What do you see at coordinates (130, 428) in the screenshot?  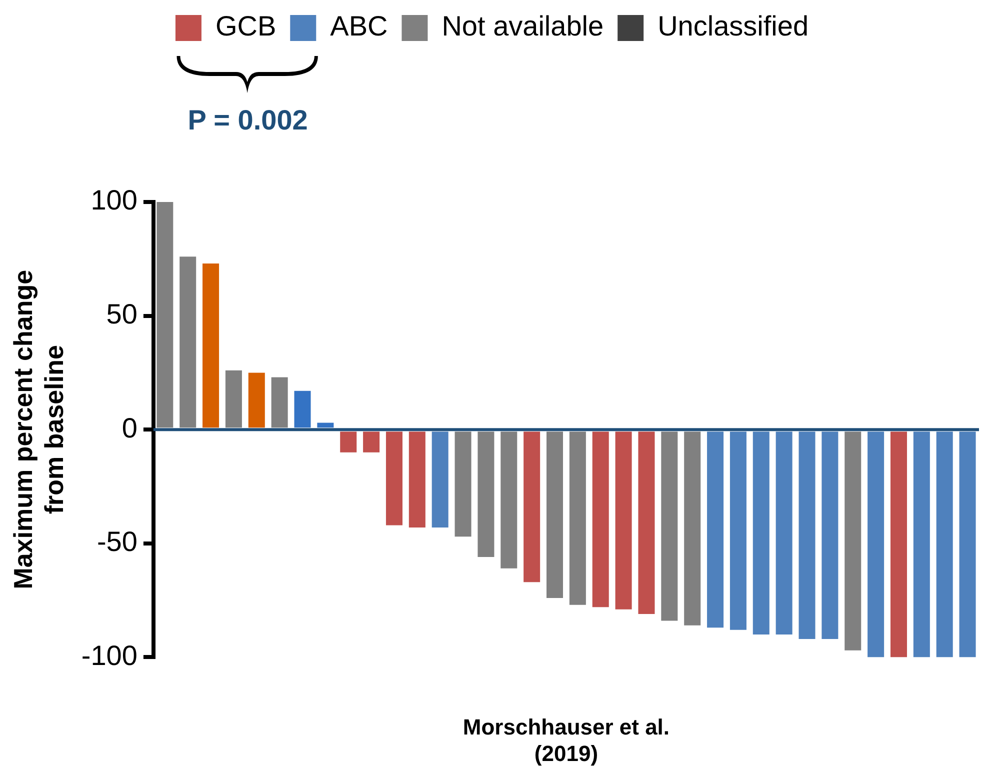 I see `y-tick-label: 0` at bounding box center [130, 428].